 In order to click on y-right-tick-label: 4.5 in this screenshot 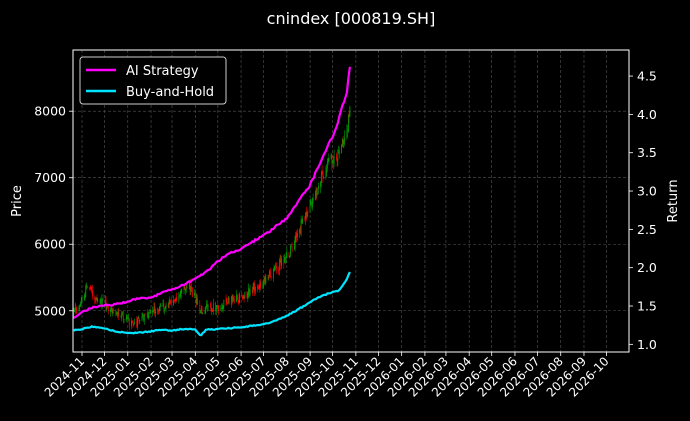, I will do `click(647, 76)`.